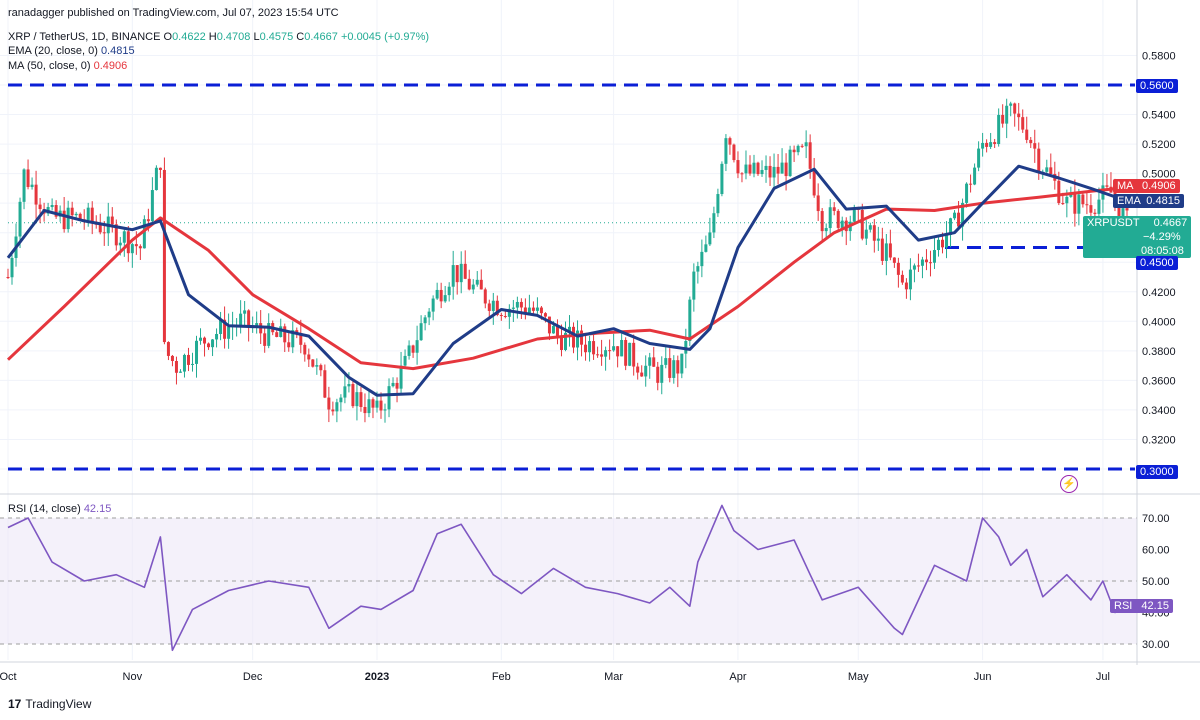  Describe the element at coordinates (233, 37) in the screenshot. I see `ohlc-high: 0.4708` at that location.